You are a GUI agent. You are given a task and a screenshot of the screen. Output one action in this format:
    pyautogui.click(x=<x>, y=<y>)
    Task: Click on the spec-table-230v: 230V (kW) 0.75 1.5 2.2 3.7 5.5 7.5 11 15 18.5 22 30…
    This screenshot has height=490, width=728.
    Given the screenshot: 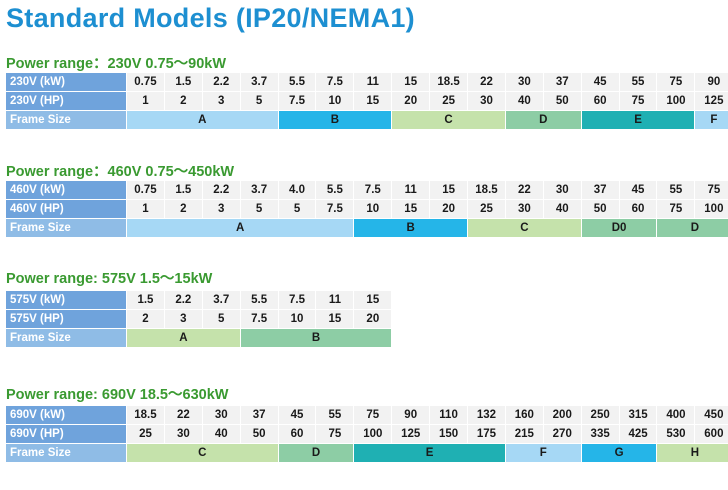 What is the action you would take?
    pyautogui.click(x=367, y=101)
    